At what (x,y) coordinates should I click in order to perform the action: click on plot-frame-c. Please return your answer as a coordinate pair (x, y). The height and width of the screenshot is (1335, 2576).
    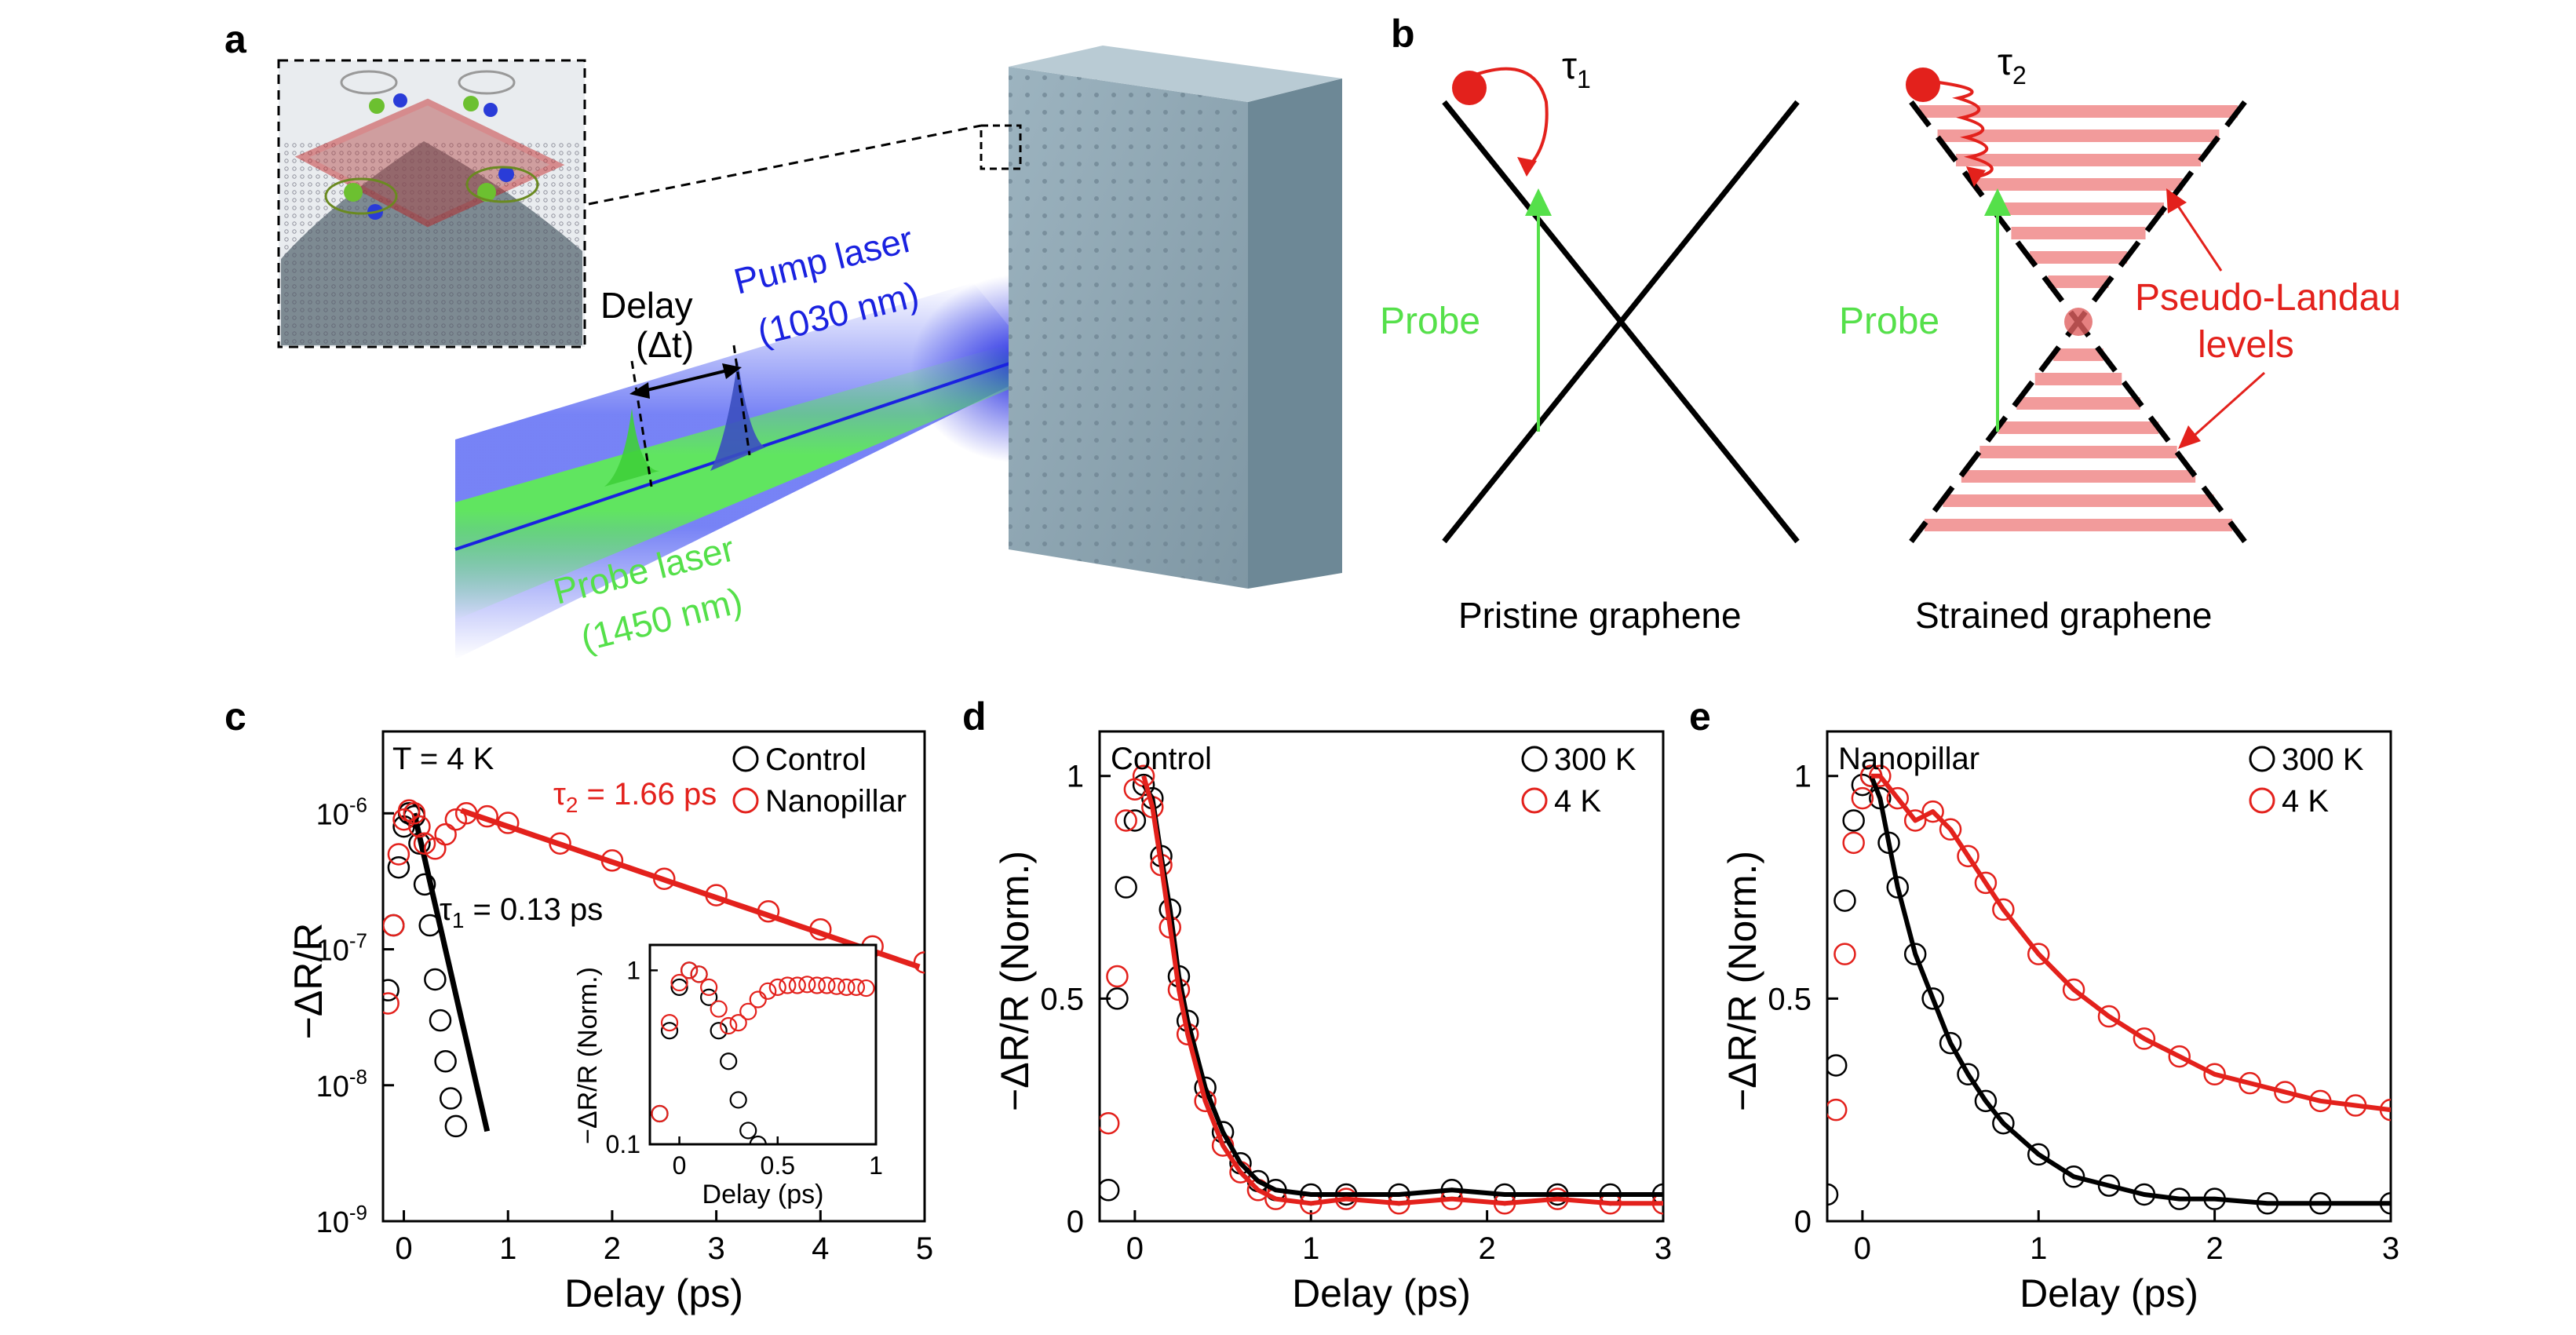
    Looking at the image, I should click on (653, 977).